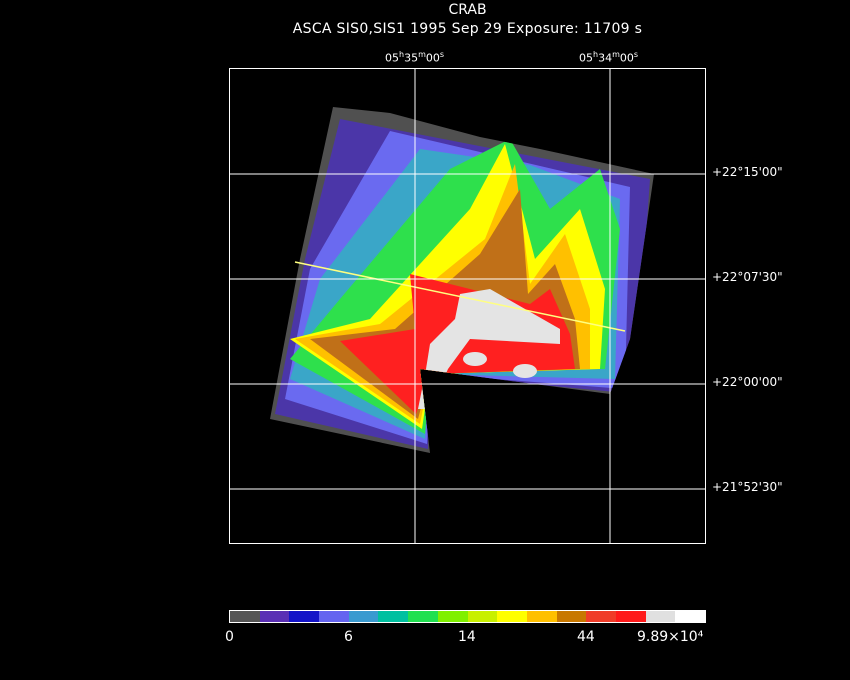 The image size is (850, 680). Describe the element at coordinates (670, 637) in the screenshot. I see `colorbar-label-4: 9.89×10⁴` at that location.